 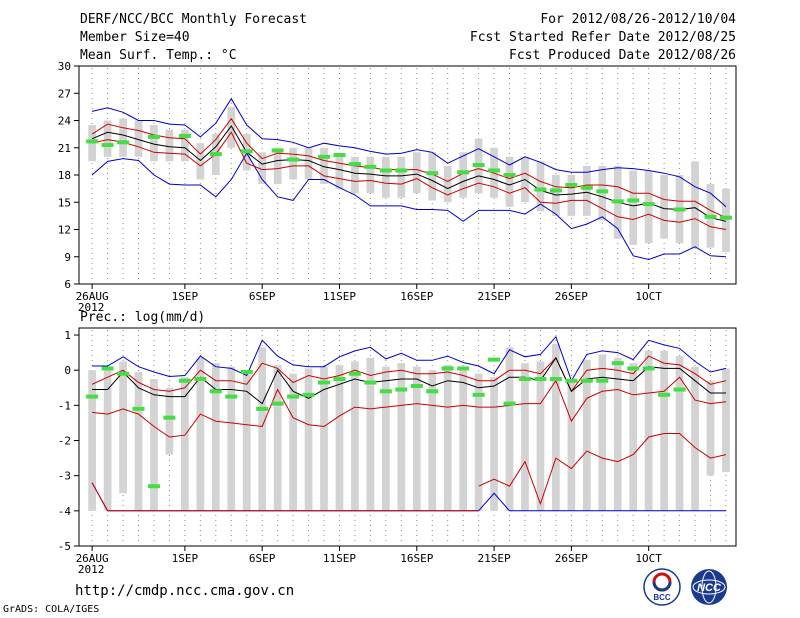 What do you see at coordinates (622, 55) in the screenshot?
I see `fcst-produced-date-label: Fcst Produced Date 2012/08/26` at bounding box center [622, 55].